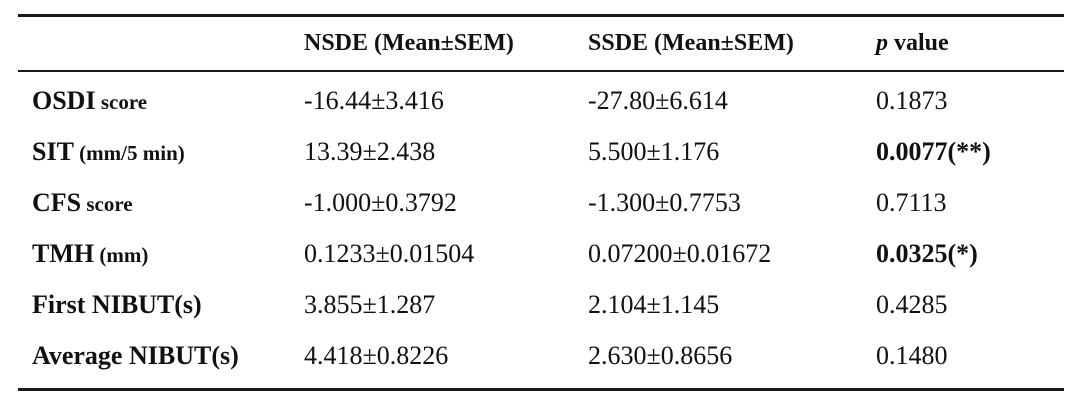 This screenshot has height=401, width=1080. Describe the element at coordinates (63, 253) in the screenshot. I see `row-label-main: TMH` at that location.